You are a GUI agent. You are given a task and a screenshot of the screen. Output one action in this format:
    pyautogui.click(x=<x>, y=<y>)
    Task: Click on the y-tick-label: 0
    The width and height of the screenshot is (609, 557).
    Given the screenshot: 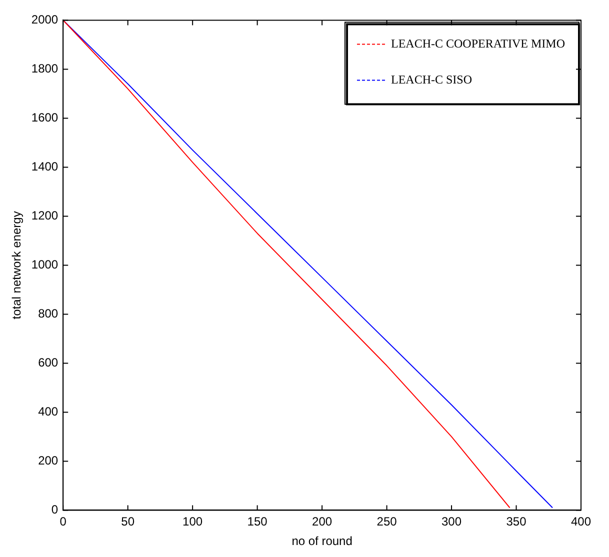 What is the action you would take?
    pyautogui.click(x=54, y=509)
    